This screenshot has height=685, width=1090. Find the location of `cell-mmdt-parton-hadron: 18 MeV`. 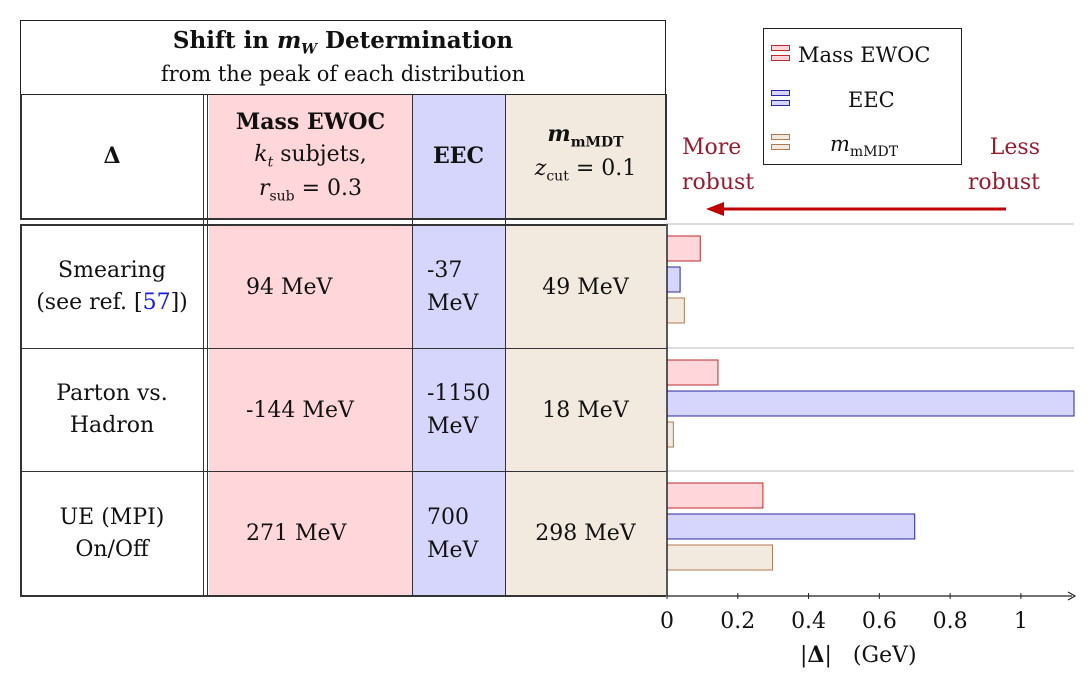

cell-mmdt-parton-hadron: 18 MeV is located at coordinates (585, 410).